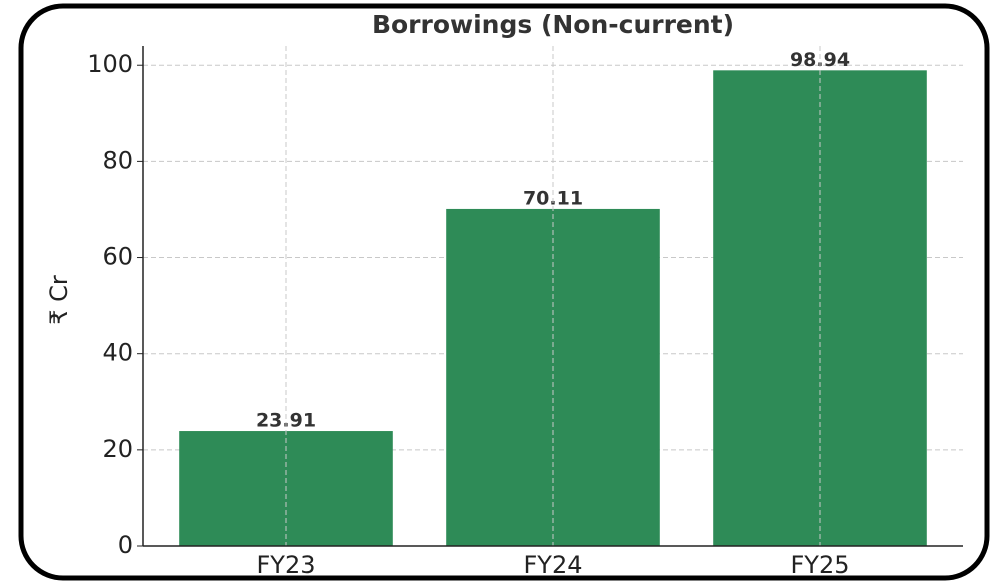  What do you see at coordinates (285, 565) in the screenshot?
I see `x-tick-label: FY23` at bounding box center [285, 565].